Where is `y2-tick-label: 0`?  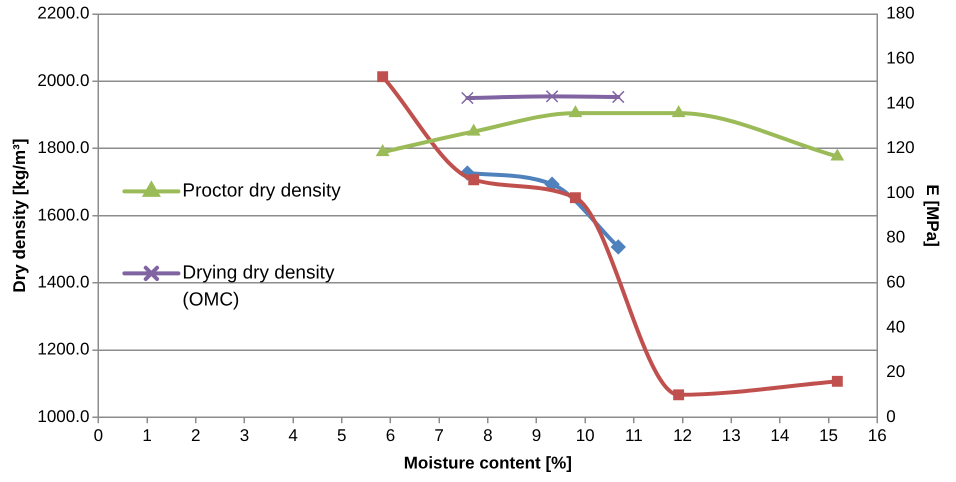 y2-tick-label: 0 is located at coordinates (891, 416).